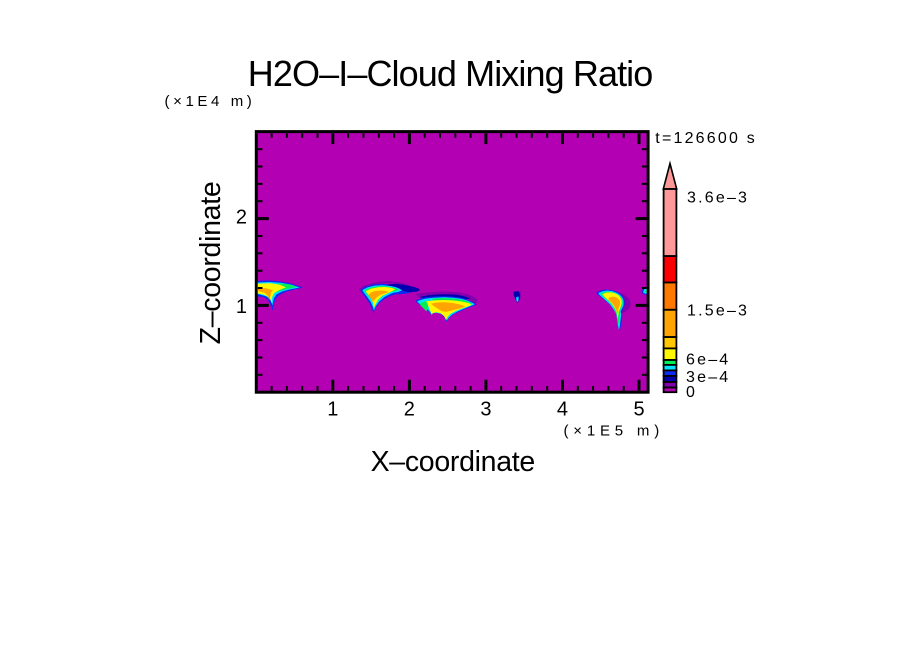 This screenshot has width=904, height=654. Describe the element at coordinates (210, 101) in the screenshot. I see `svg-text: (×1E4 m)` at that location.